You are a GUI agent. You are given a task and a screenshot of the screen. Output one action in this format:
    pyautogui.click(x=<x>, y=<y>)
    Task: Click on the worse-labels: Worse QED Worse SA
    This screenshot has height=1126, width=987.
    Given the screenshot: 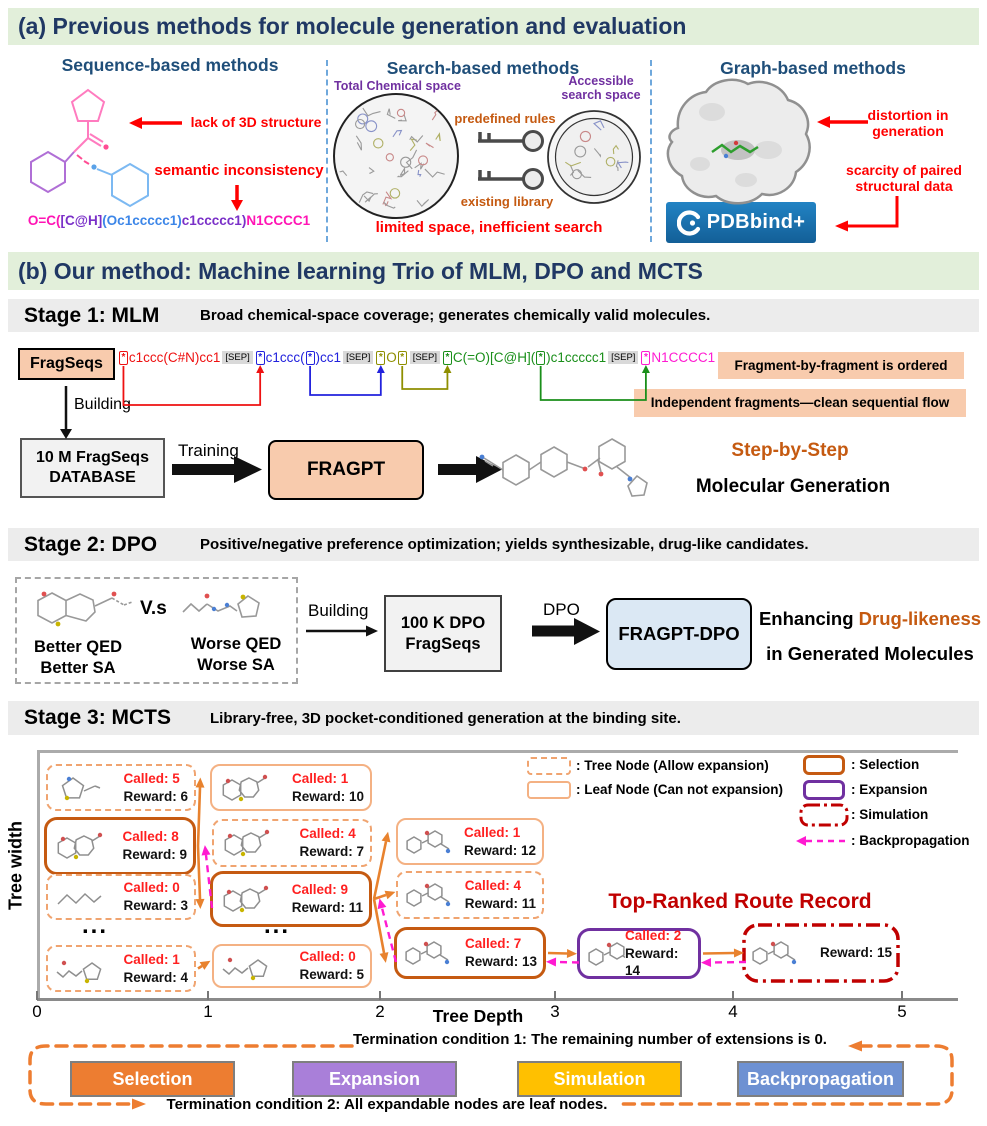 What is the action you would take?
    pyautogui.click(x=236, y=655)
    